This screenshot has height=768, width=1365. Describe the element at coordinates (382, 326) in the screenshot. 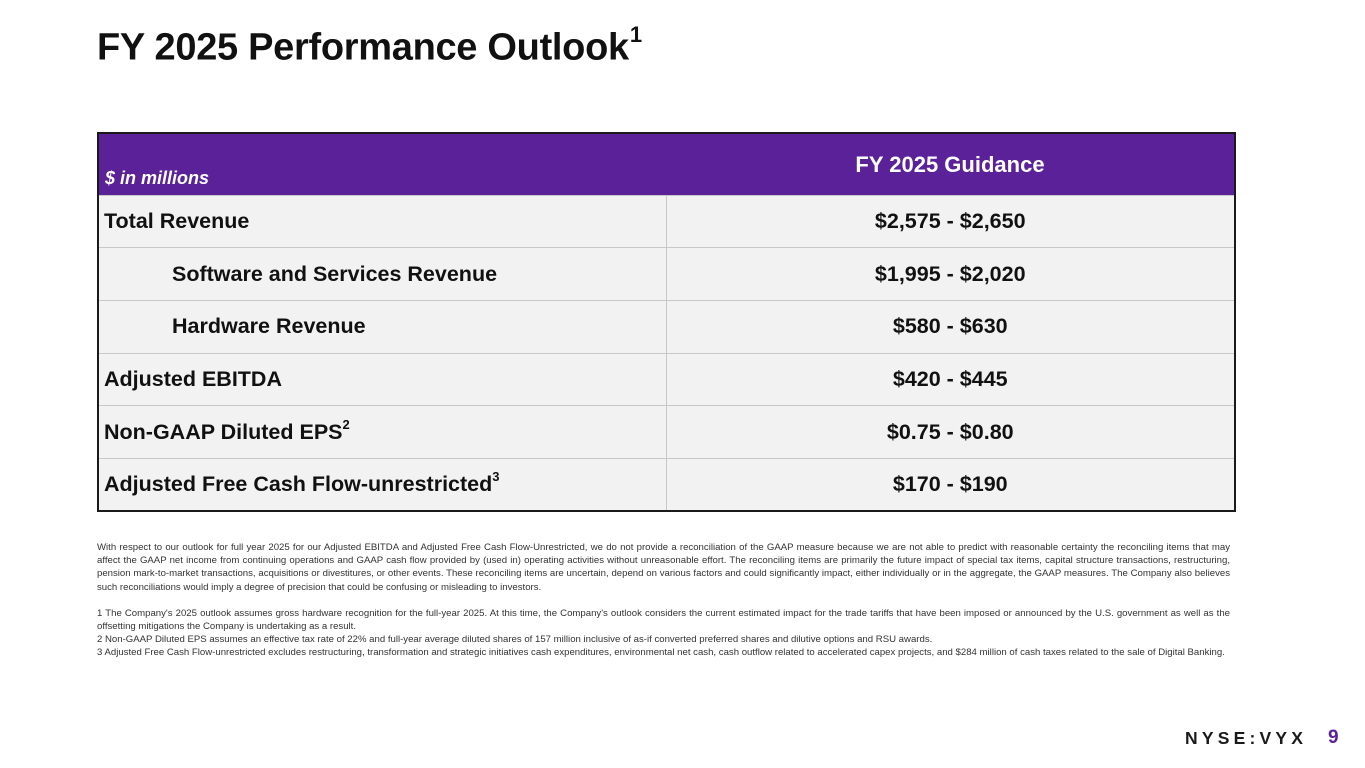

I see `row-label: Hardware Revenue` at that location.